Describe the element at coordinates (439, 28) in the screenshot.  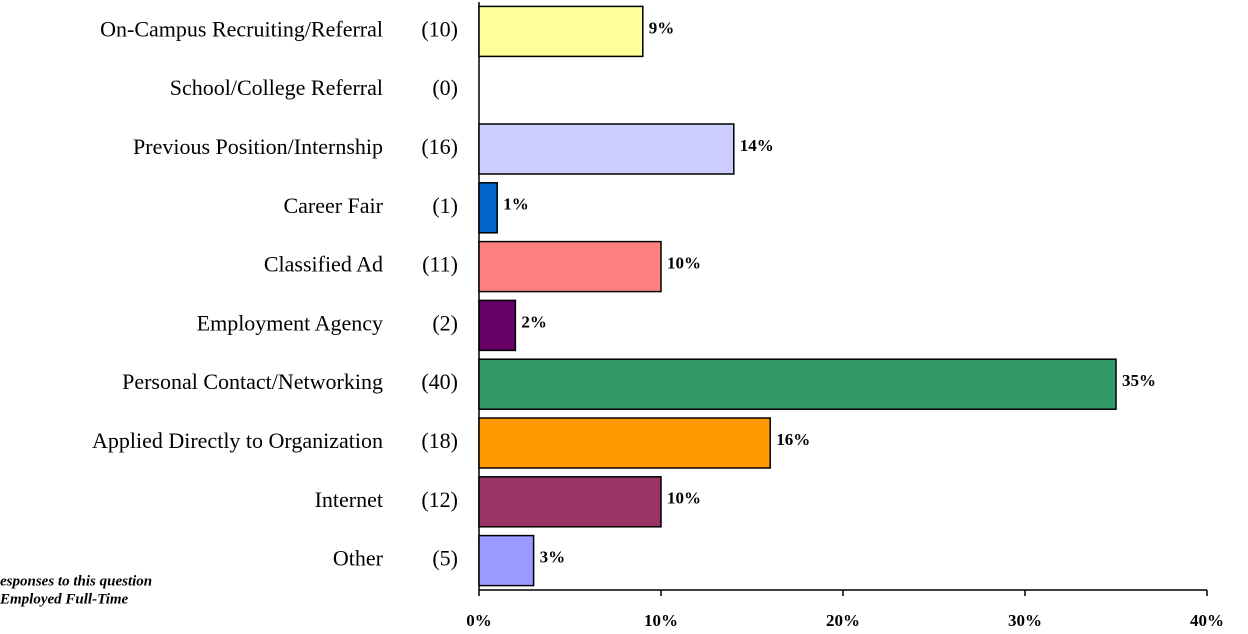
I see `count-label: (10)` at that location.